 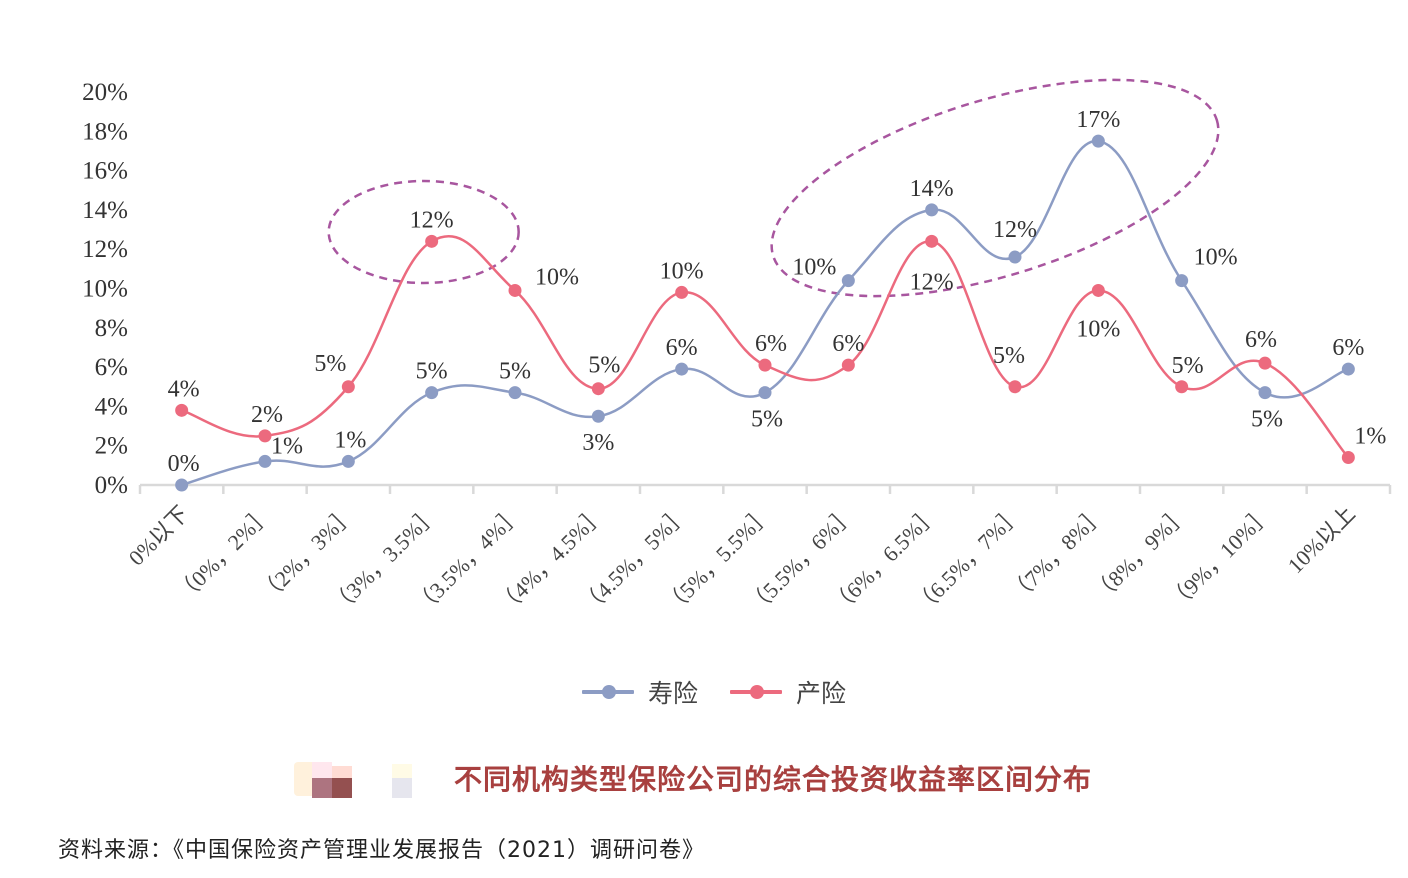 I want to click on x-tick-label: 10%以上, so click(x=1321, y=539).